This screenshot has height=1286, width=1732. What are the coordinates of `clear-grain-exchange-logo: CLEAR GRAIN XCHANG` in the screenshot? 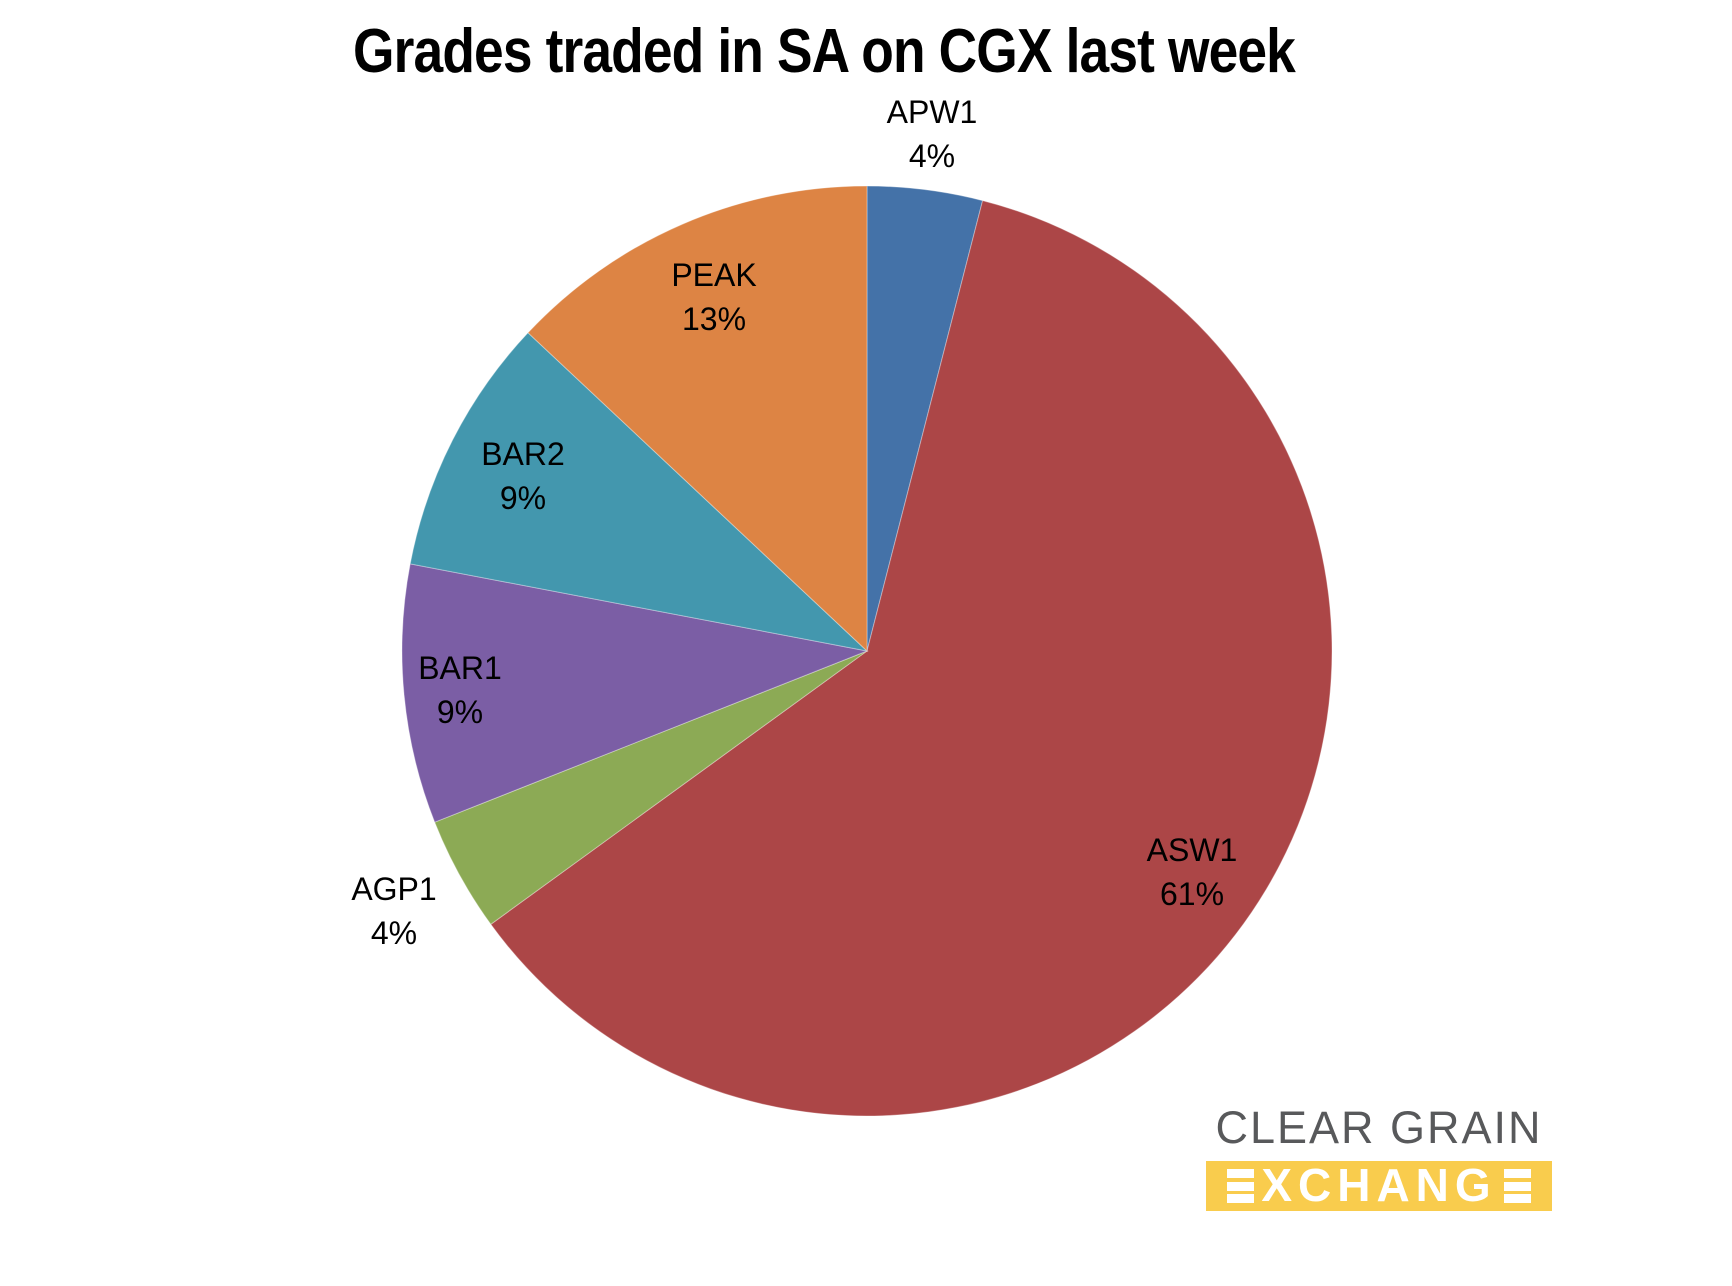 It's located at (1379, 1157).